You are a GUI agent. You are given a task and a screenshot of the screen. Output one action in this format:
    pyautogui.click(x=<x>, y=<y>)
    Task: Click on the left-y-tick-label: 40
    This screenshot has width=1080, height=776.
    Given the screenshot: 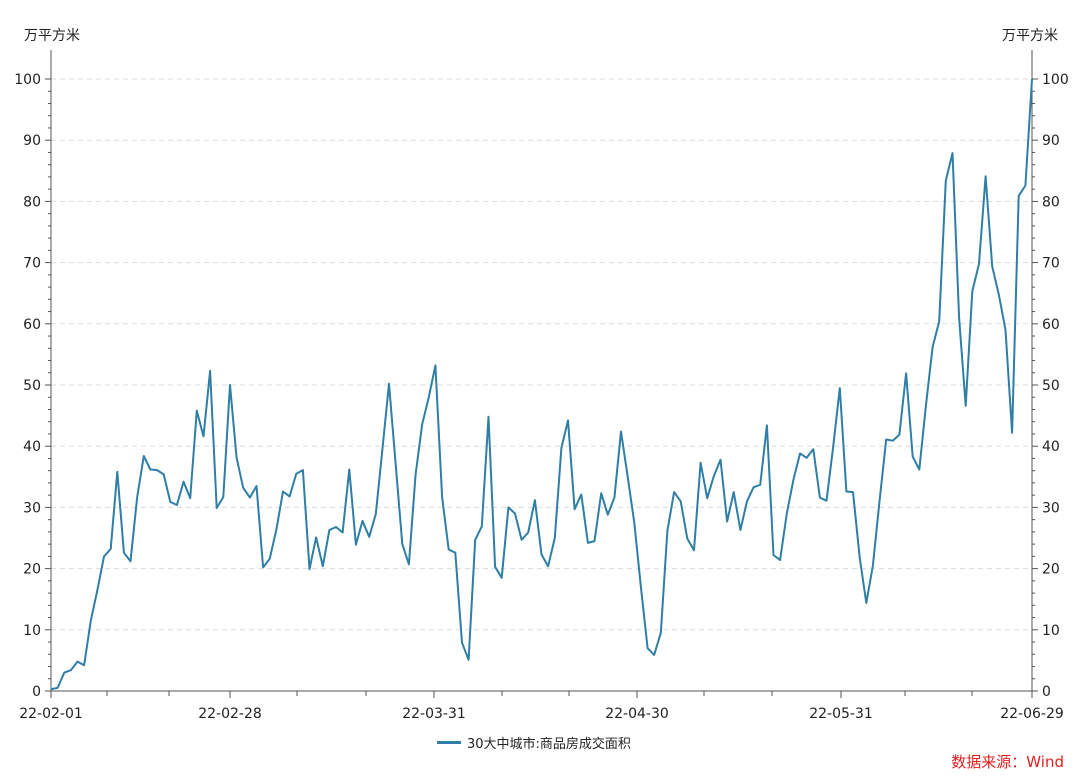 What is the action you would take?
    pyautogui.click(x=32, y=447)
    